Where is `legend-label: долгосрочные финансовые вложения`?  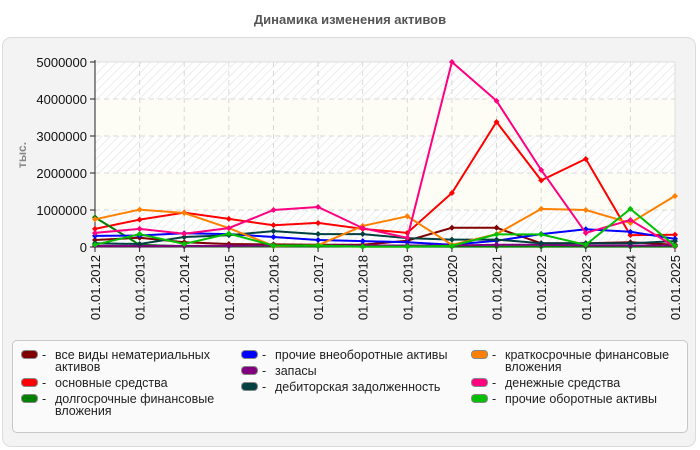 legend-label: долгосрочные финансовые вложения is located at coordinates (135, 405).